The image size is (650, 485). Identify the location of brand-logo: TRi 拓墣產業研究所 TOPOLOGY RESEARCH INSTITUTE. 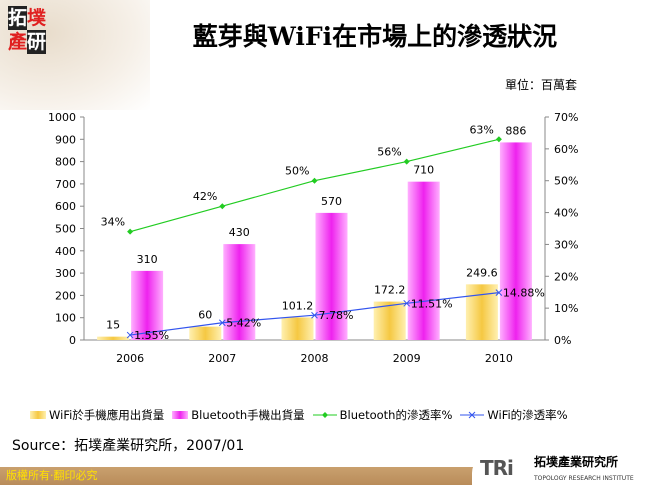
(561, 469).